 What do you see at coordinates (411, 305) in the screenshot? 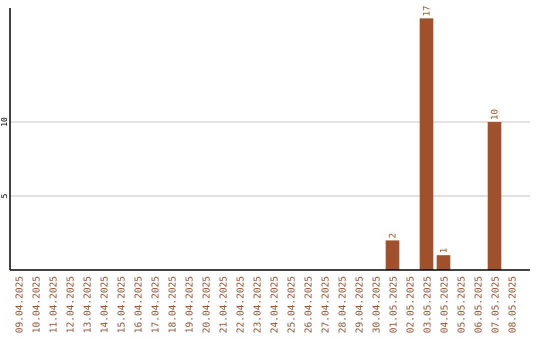
I see `x-tick-label: 02.05.2025` at bounding box center [411, 305].